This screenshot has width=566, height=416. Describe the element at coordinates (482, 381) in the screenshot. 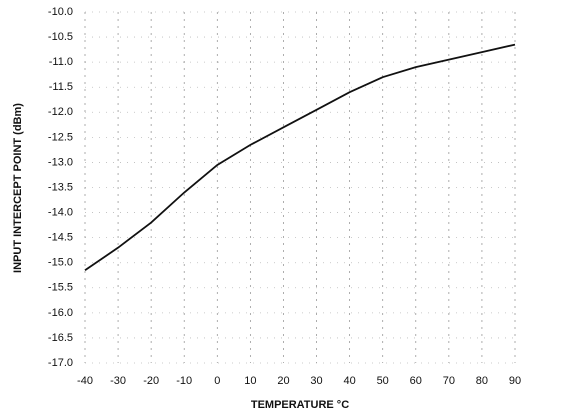

I see `x-tick-label: 80` at that location.